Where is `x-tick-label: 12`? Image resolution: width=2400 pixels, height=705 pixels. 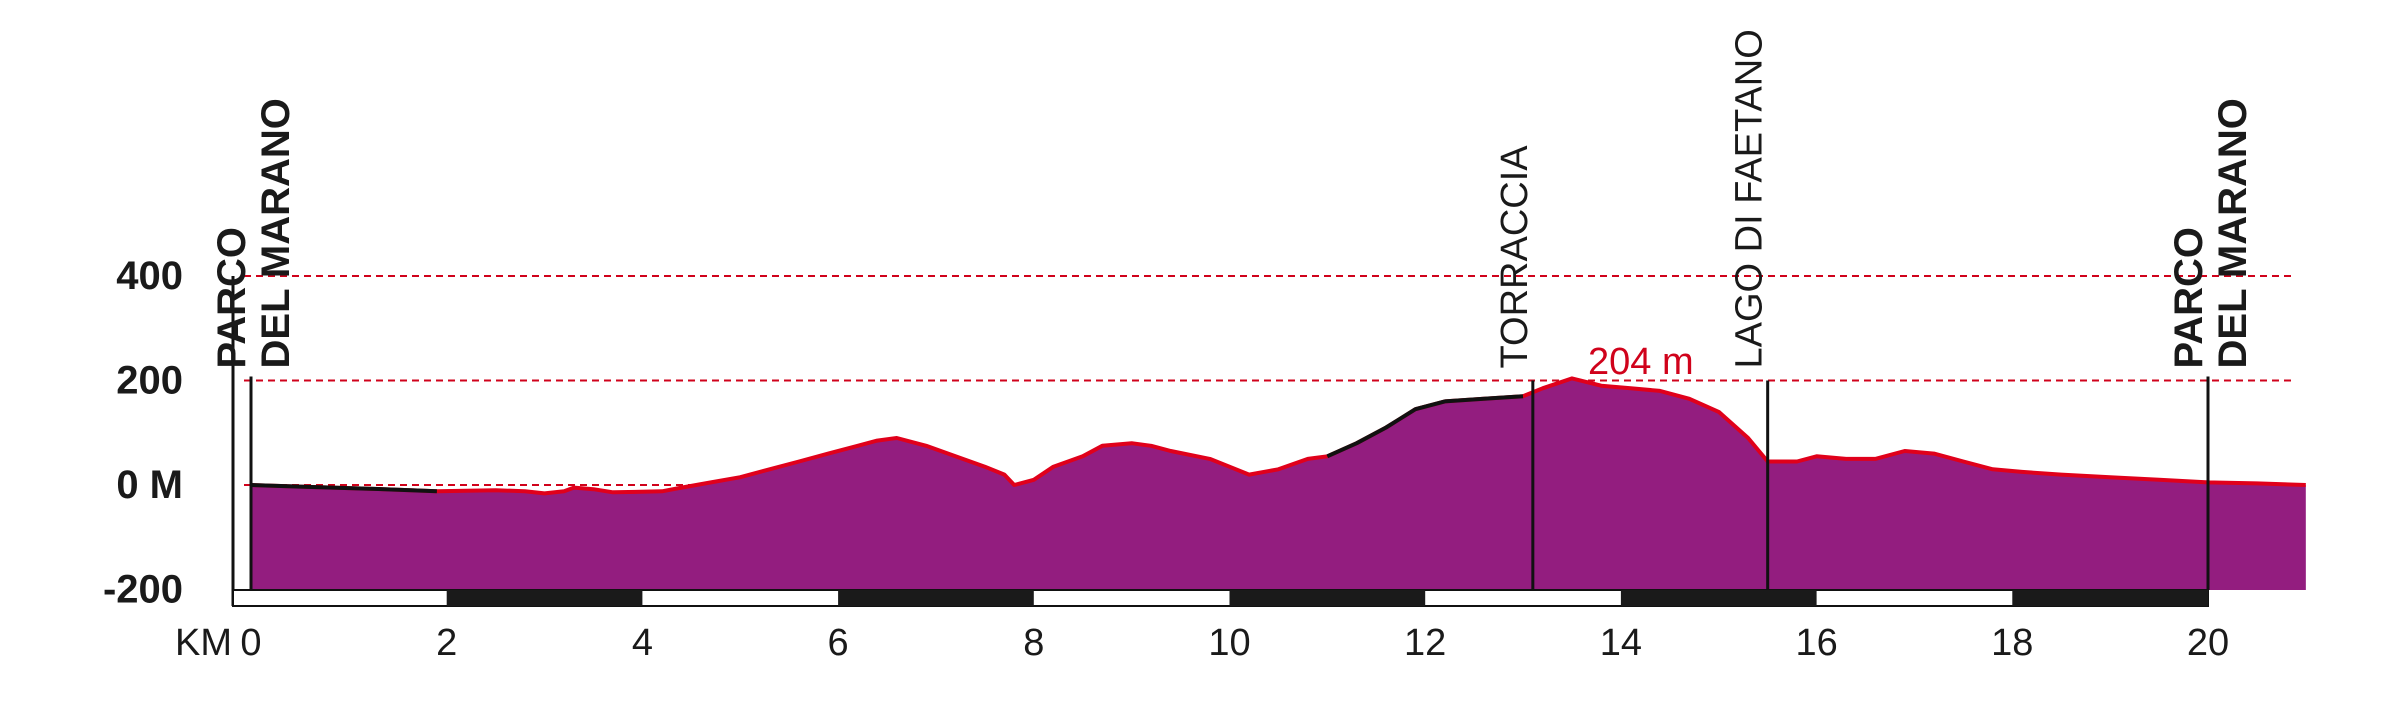
x-tick-label: 12 is located at coordinates (1425, 643).